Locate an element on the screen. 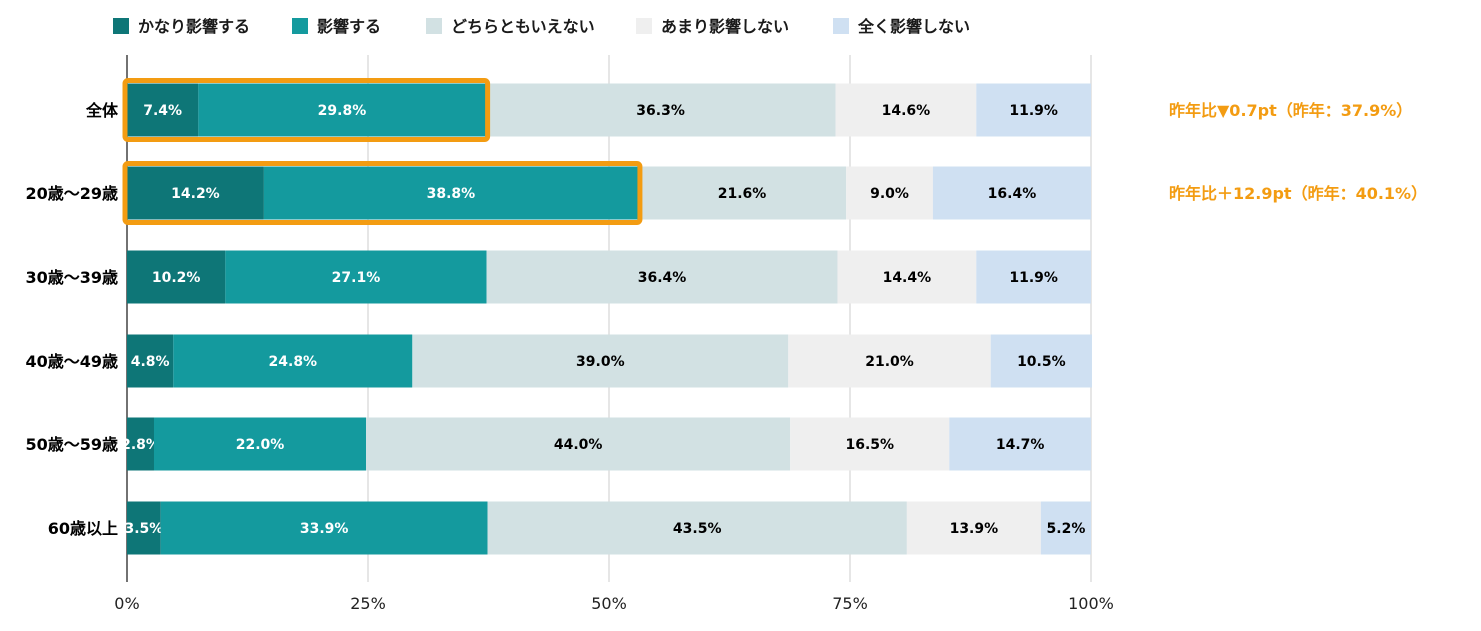 This screenshot has width=1481, height=631. highlight-boxes is located at coordinates (382, 151).